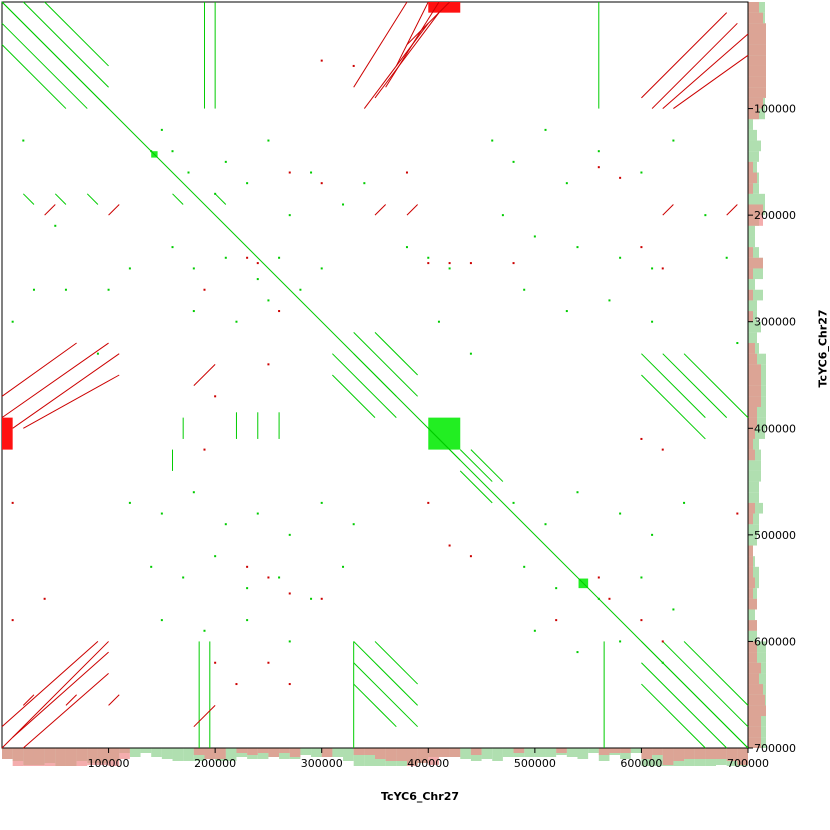 The image size is (830, 830). I want to click on y-axis-label: TcYC6_Chr27, so click(823, 348).